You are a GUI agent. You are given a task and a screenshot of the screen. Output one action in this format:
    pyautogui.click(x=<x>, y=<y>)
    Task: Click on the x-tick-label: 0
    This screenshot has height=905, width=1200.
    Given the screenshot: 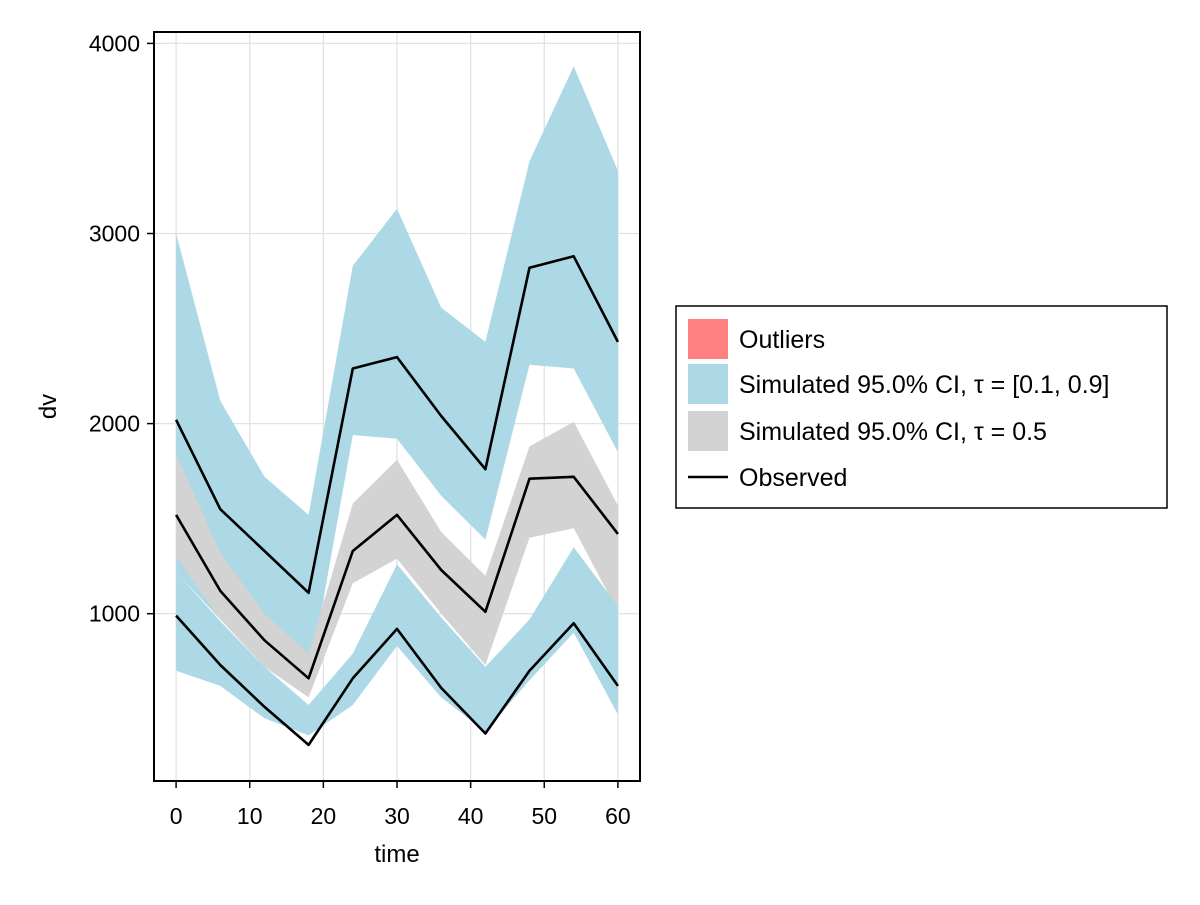 What is the action you would take?
    pyautogui.click(x=176, y=816)
    